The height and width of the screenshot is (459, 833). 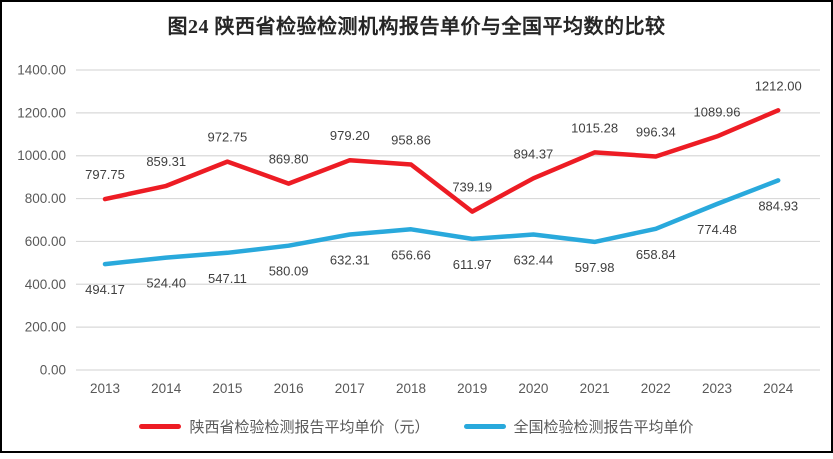 What do you see at coordinates (45, 284) in the screenshot?
I see `y-axis-tick-label: 400.00` at bounding box center [45, 284].